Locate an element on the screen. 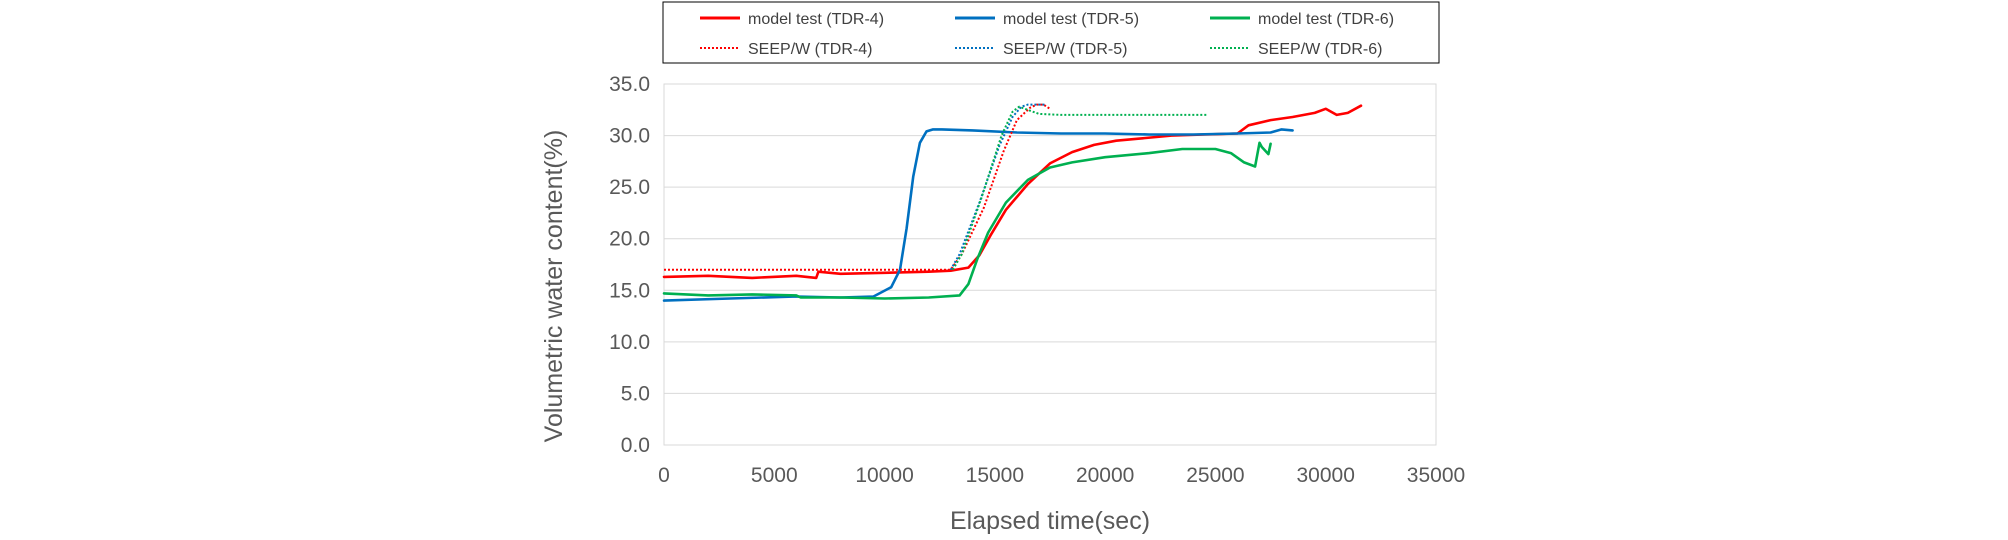  series-layer is located at coordinates (1012, 202).